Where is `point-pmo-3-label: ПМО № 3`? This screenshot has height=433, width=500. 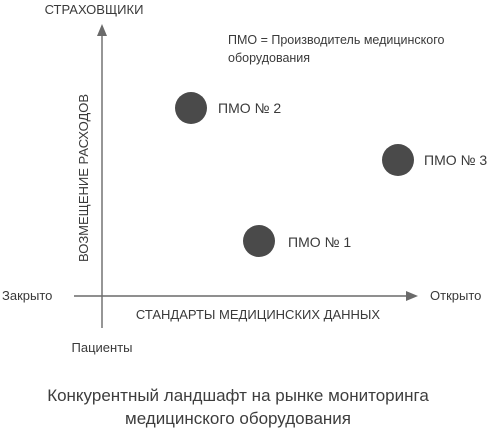 point-pmo-3-label: ПМО № 3 is located at coordinates (455, 160).